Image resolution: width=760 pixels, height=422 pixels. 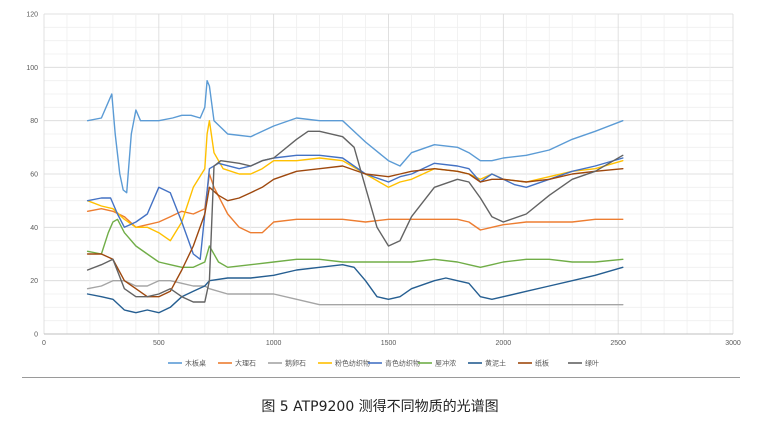 I want to click on x-tick-label: 0, so click(x=44, y=343).